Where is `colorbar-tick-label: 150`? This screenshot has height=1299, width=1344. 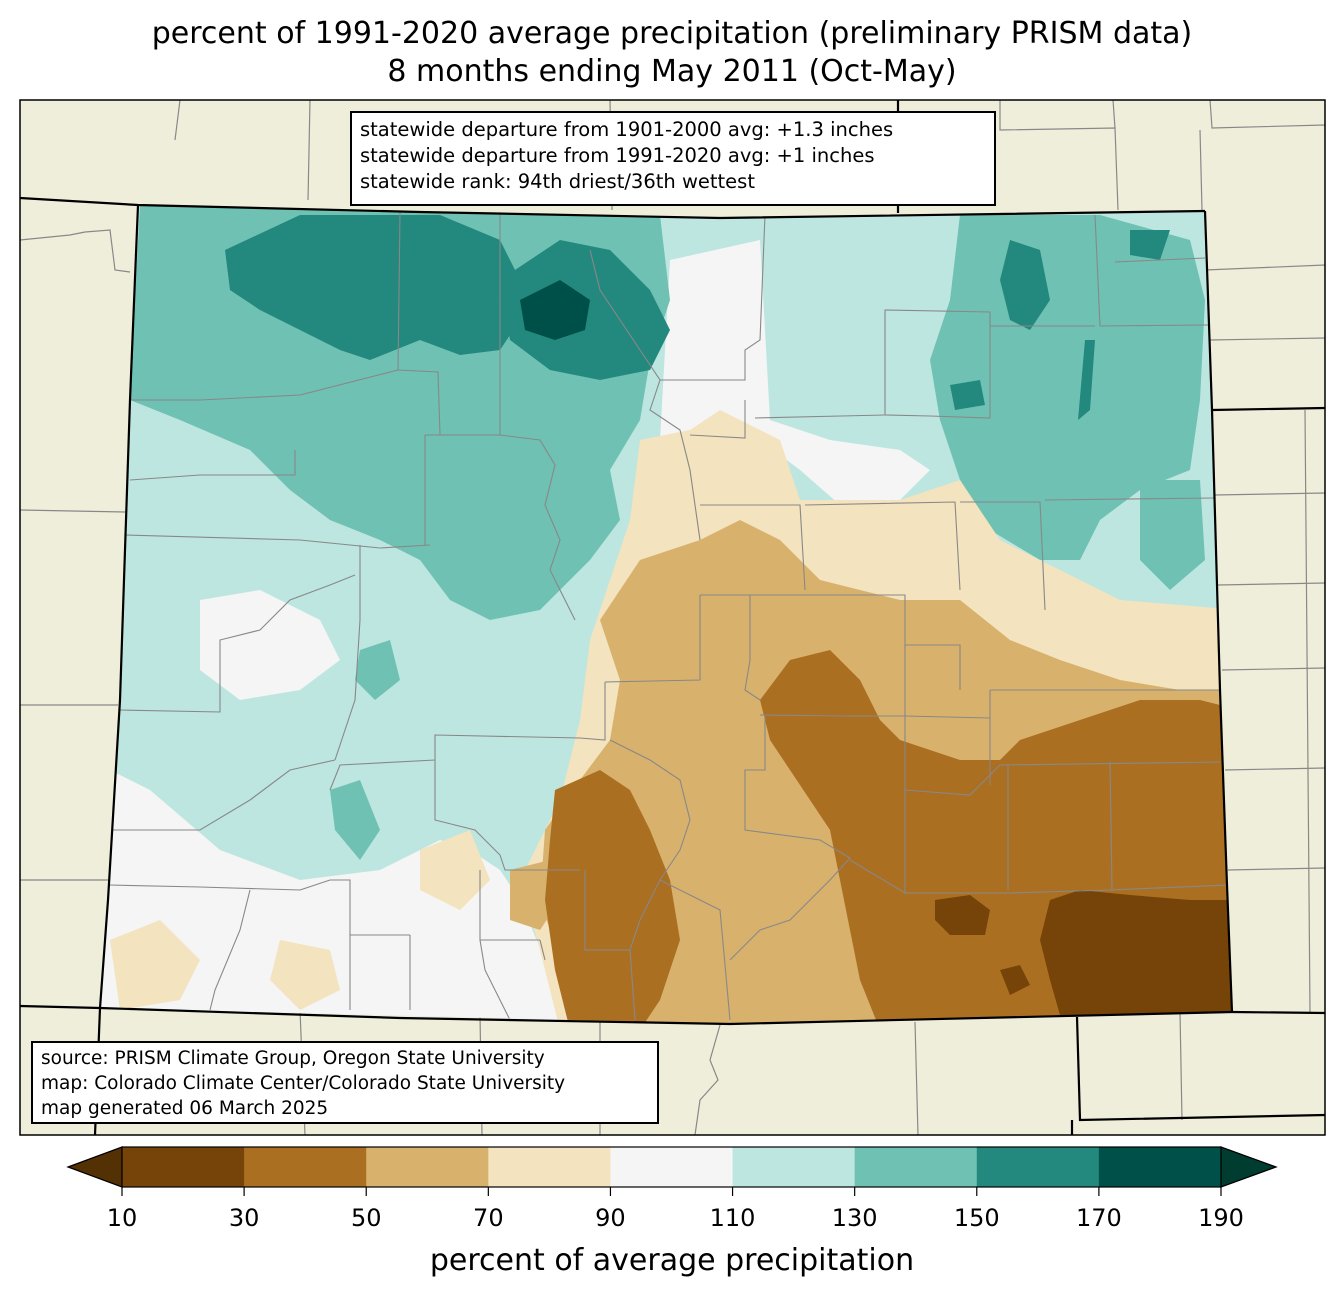
colorbar-tick-label: 150 is located at coordinates (976, 1218).